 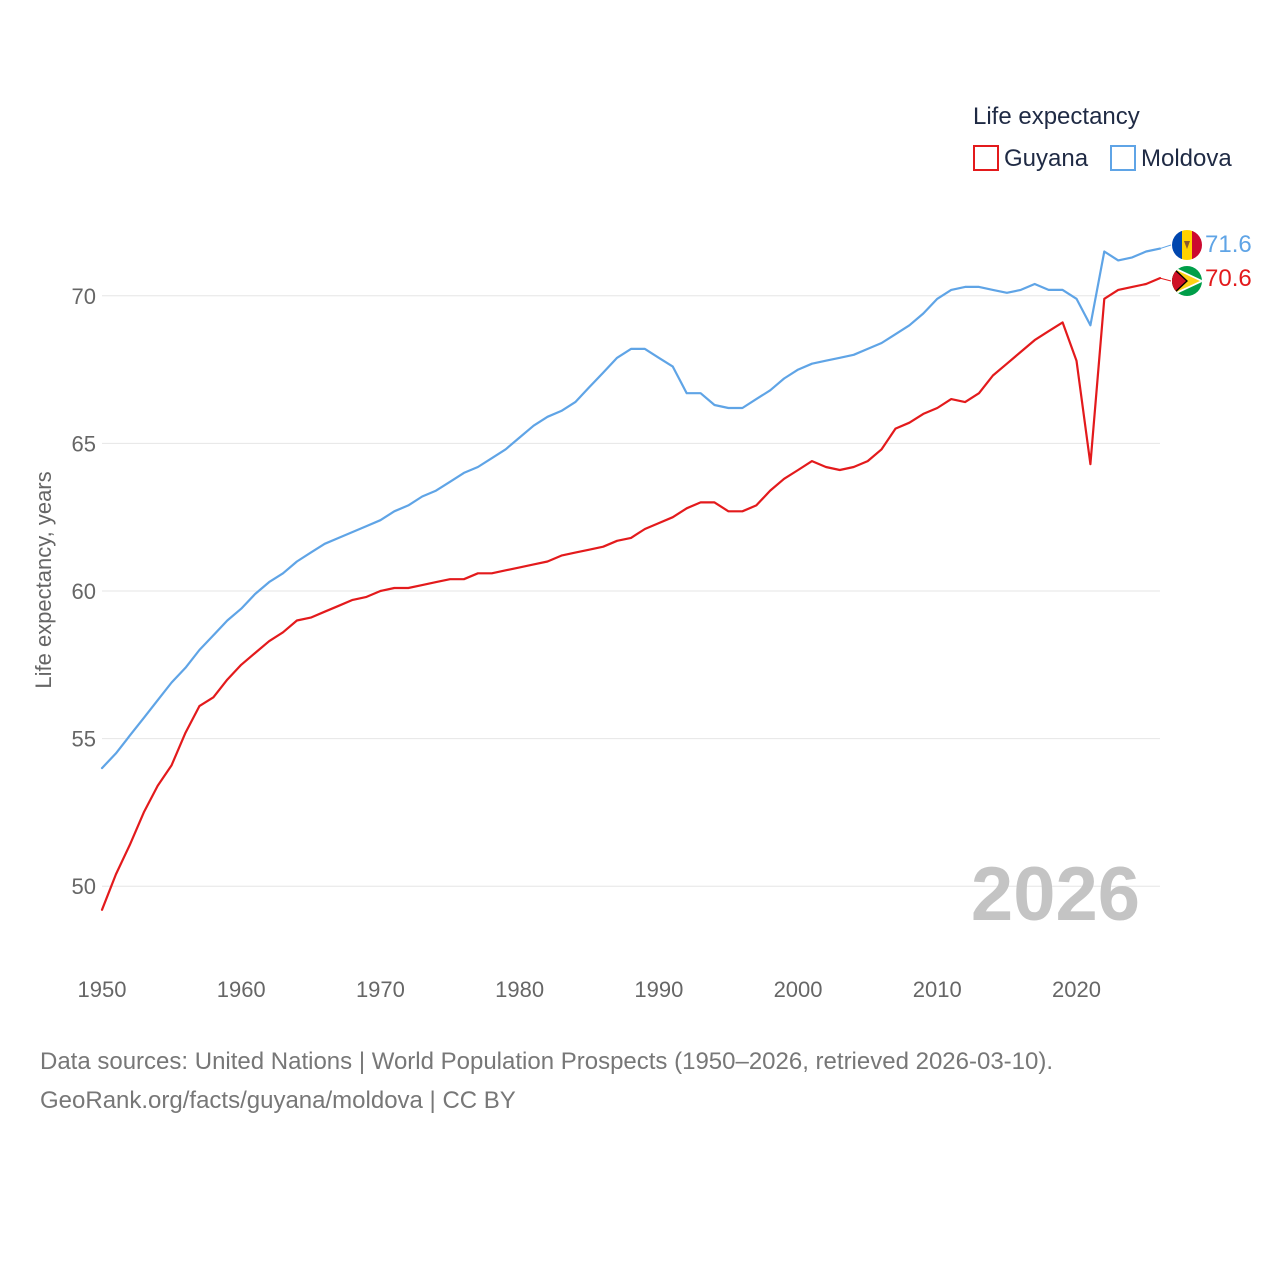 What do you see at coordinates (84, 443) in the screenshot?
I see `y-tick-65: 65` at bounding box center [84, 443].